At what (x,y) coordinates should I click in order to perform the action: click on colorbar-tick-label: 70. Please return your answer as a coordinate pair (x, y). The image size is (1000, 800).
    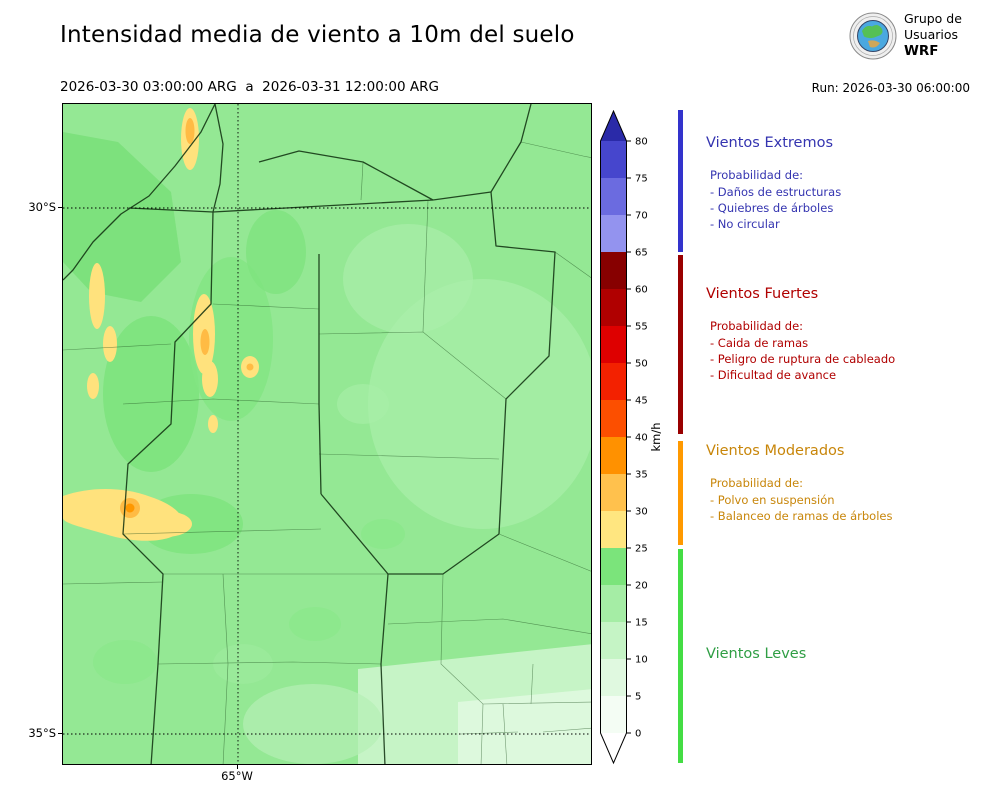
    Looking at the image, I should click on (641, 216).